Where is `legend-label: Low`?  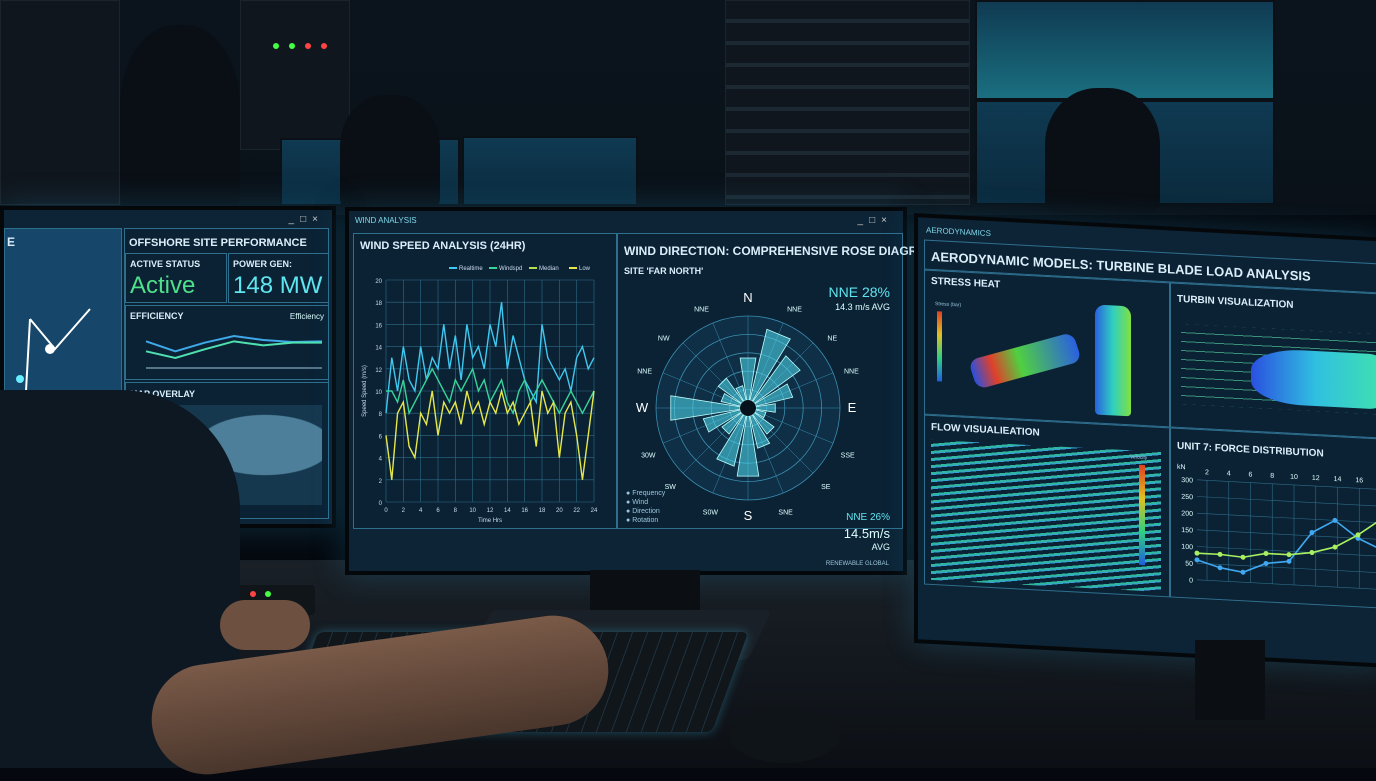 legend-label: Low is located at coordinates (585, 269).